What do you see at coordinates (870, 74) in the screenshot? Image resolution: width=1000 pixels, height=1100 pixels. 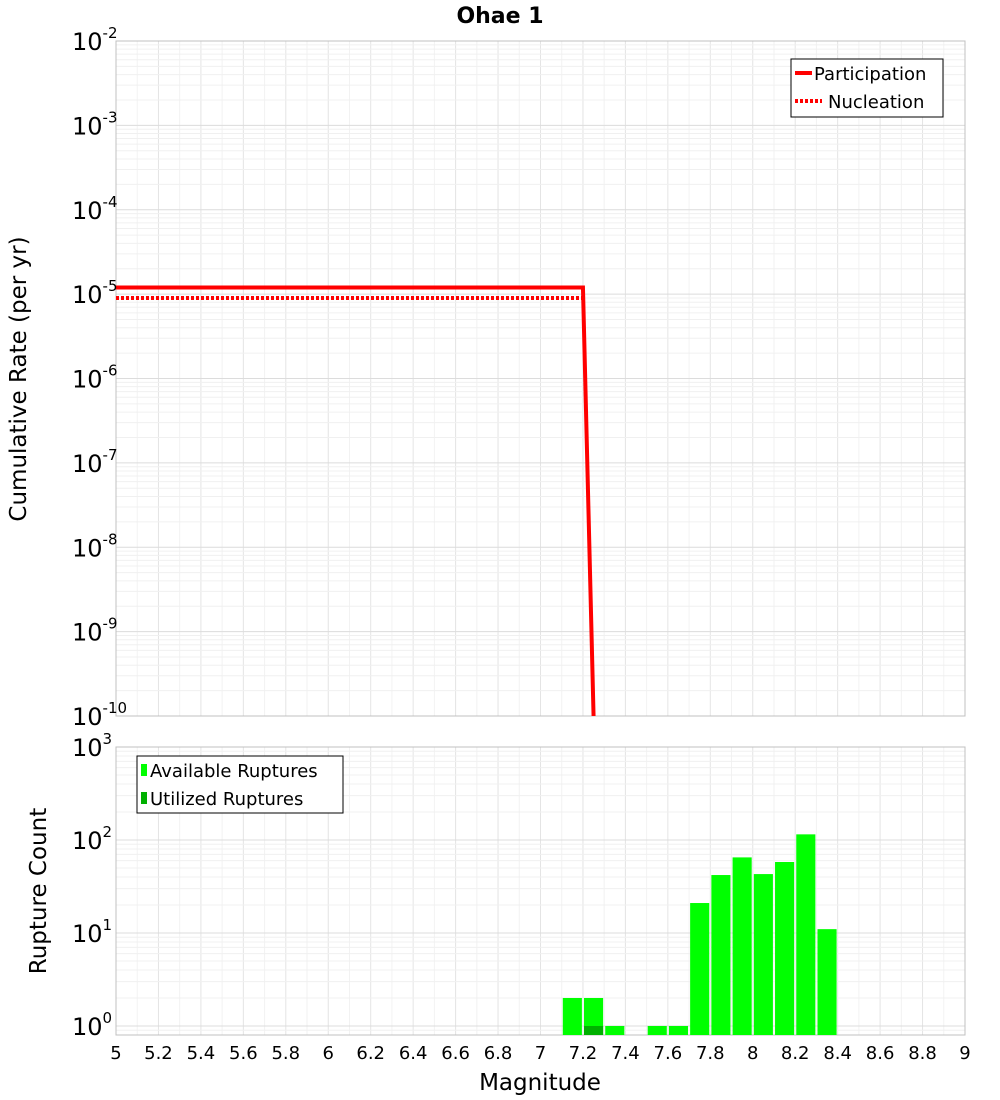 I see `participation-legend-label: Participation` at bounding box center [870, 74].